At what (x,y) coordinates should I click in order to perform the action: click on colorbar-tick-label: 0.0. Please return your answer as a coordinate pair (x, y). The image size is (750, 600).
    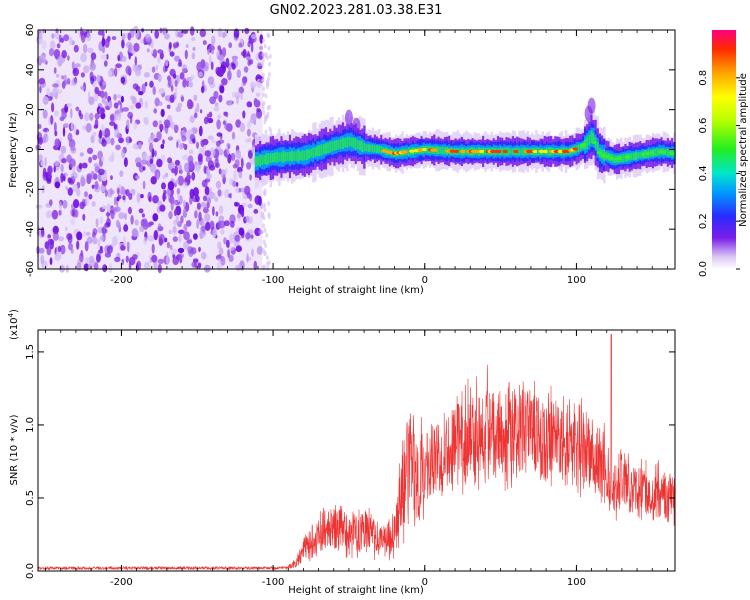
    Looking at the image, I should click on (703, 269).